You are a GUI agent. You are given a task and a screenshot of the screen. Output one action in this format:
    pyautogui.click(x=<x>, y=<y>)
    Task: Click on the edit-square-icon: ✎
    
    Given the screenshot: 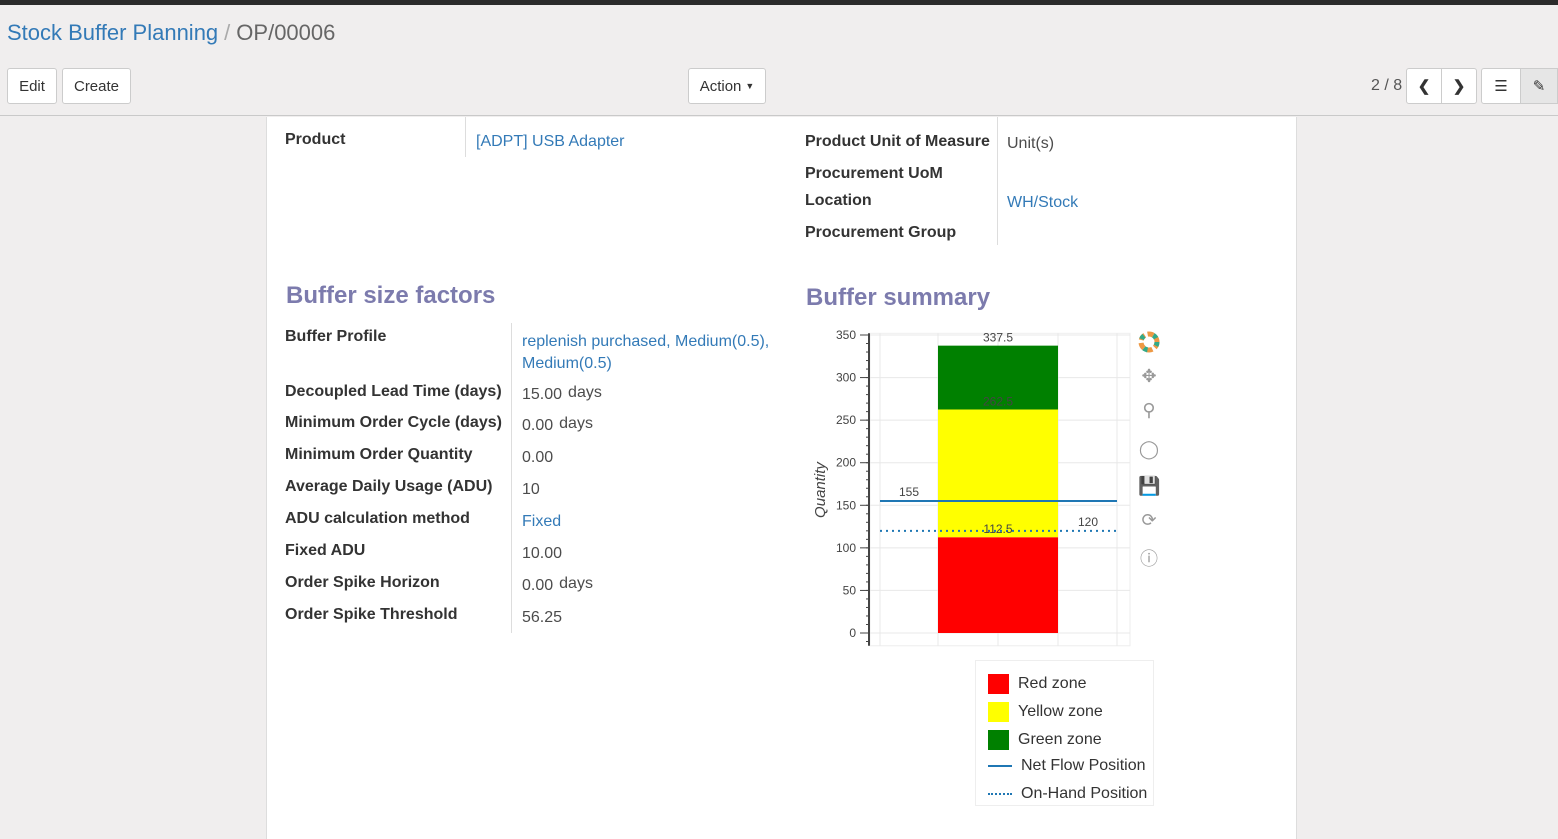 What is the action you would take?
    pyautogui.click(x=1539, y=86)
    